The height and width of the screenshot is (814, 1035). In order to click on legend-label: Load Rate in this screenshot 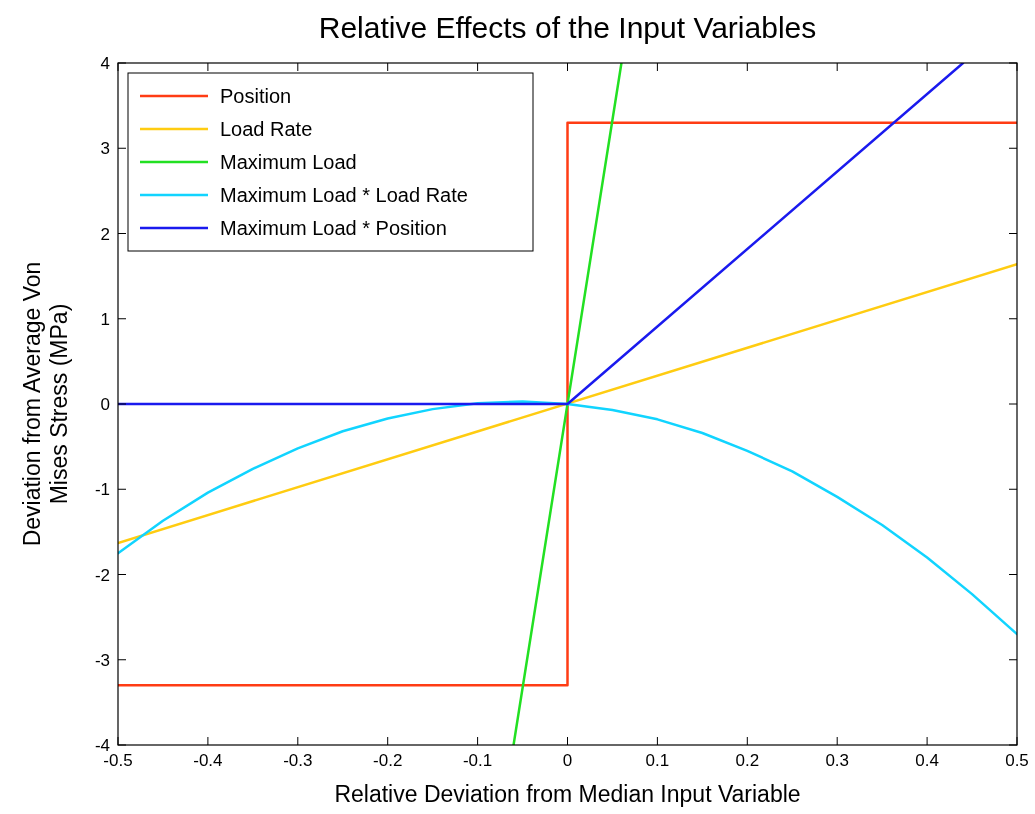, I will do `click(266, 129)`.